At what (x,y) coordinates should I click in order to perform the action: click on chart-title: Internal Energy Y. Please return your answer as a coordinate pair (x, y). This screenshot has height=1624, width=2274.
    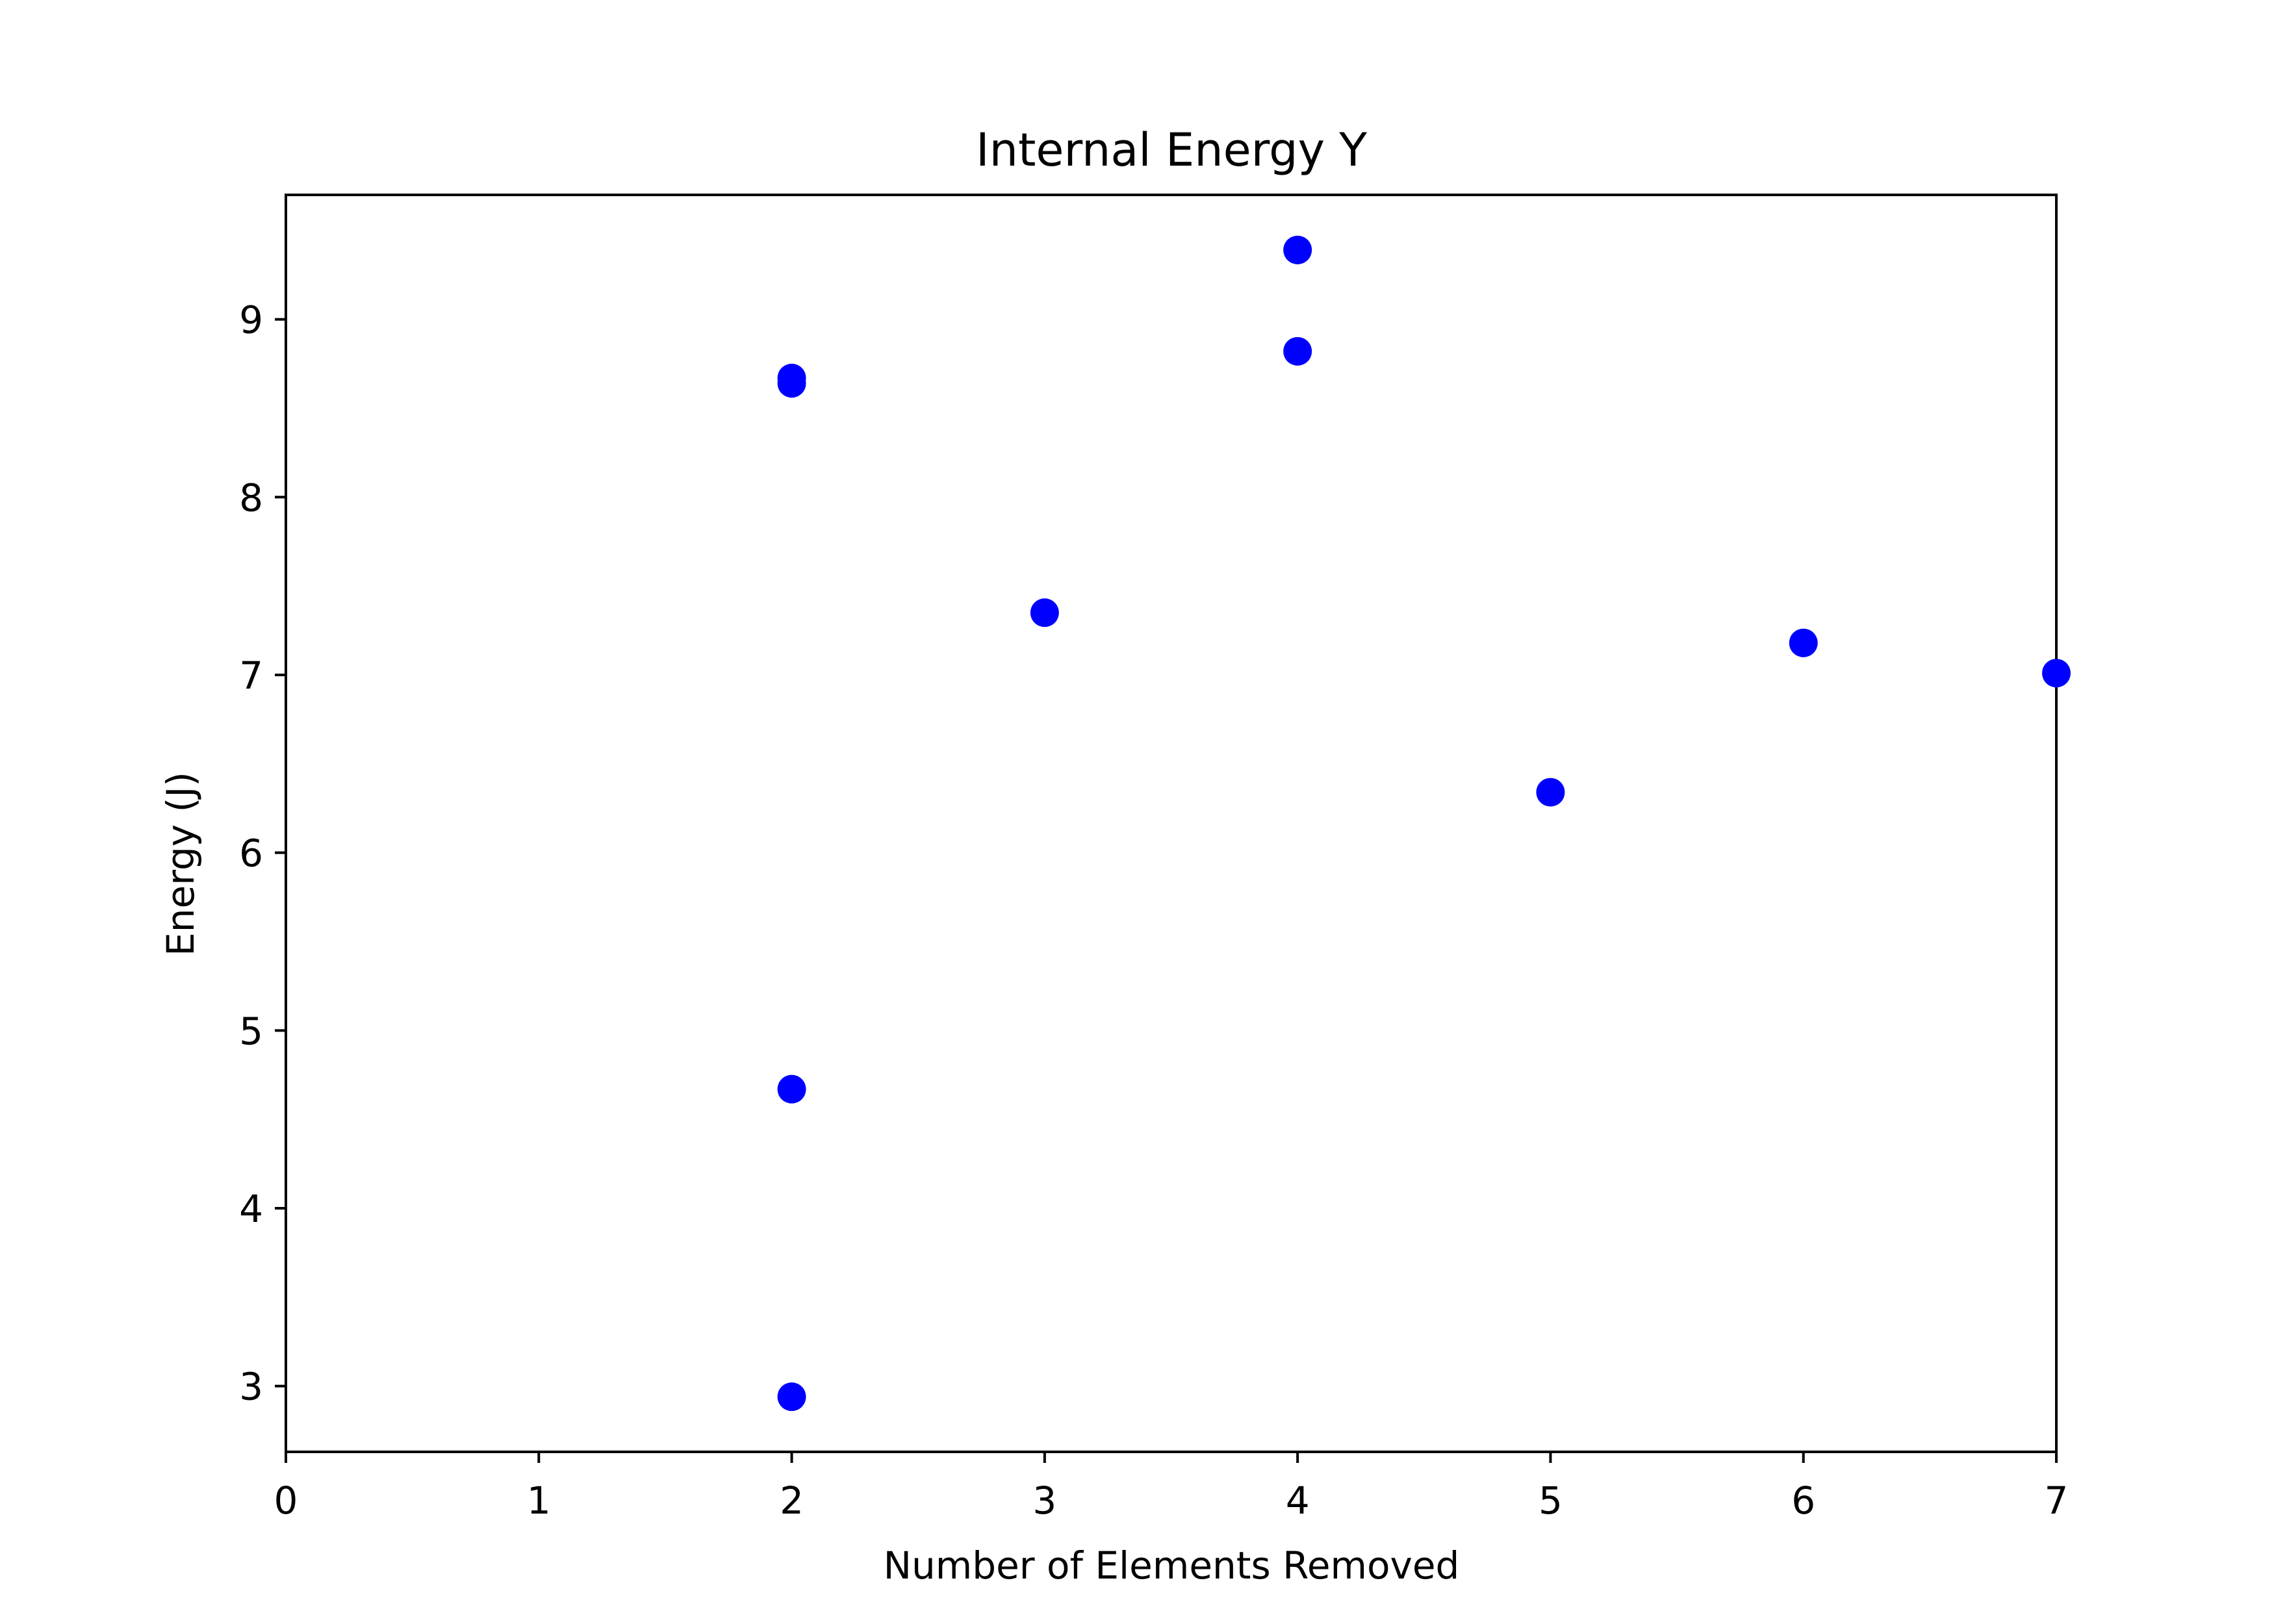
    Looking at the image, I should click on (1171, 150).